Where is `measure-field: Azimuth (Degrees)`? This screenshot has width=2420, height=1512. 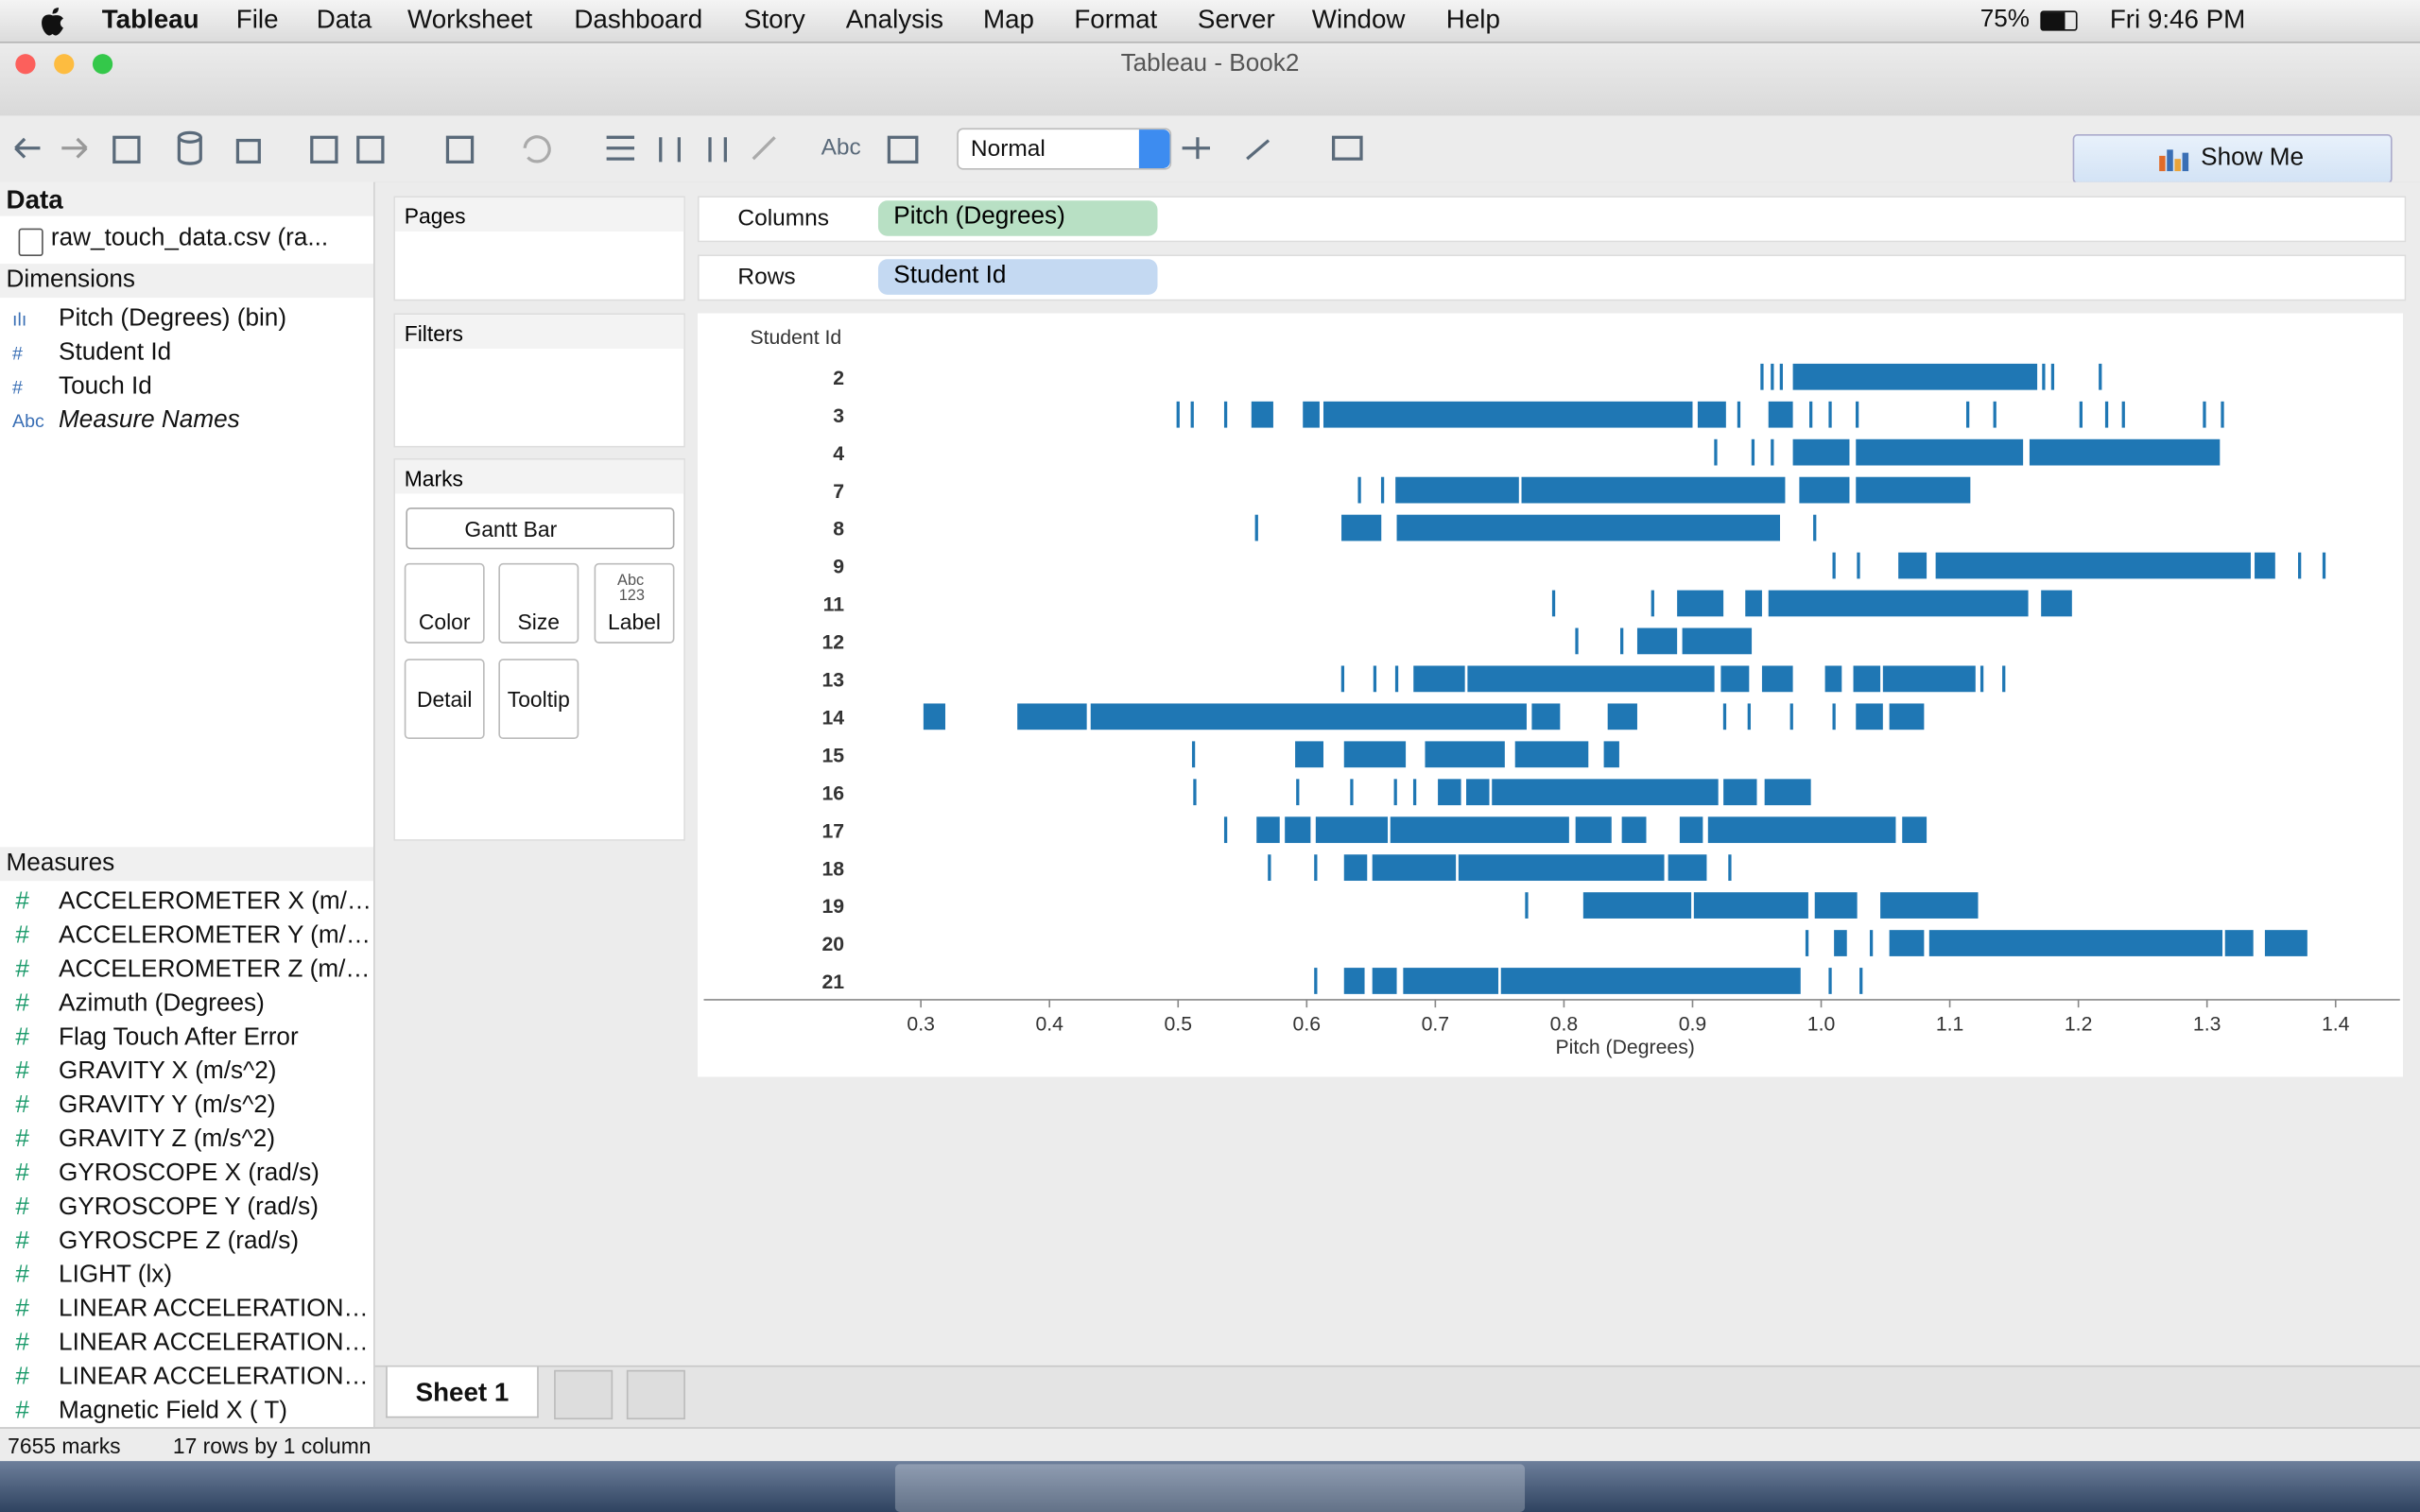 measure-field: Azimuth (Degrees) is located at coordinates (162, 1003).